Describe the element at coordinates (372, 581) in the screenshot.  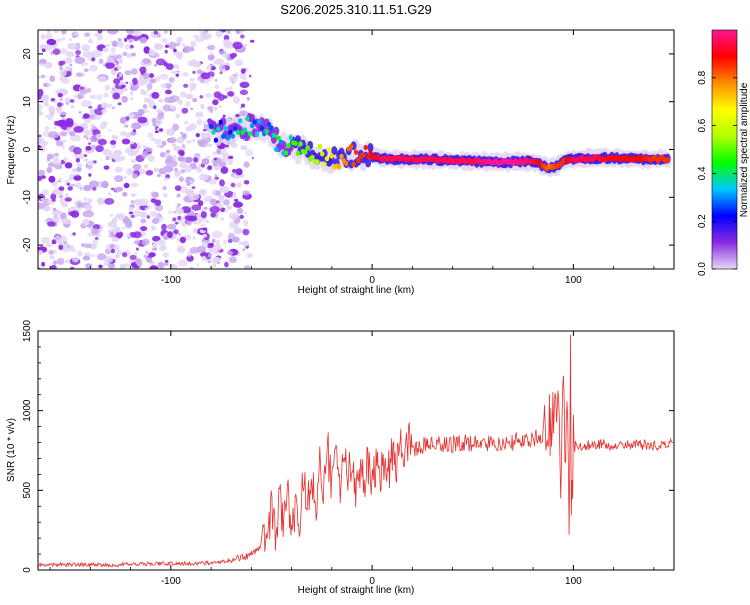
I see `snr-x-tick-label: 0` at that location.